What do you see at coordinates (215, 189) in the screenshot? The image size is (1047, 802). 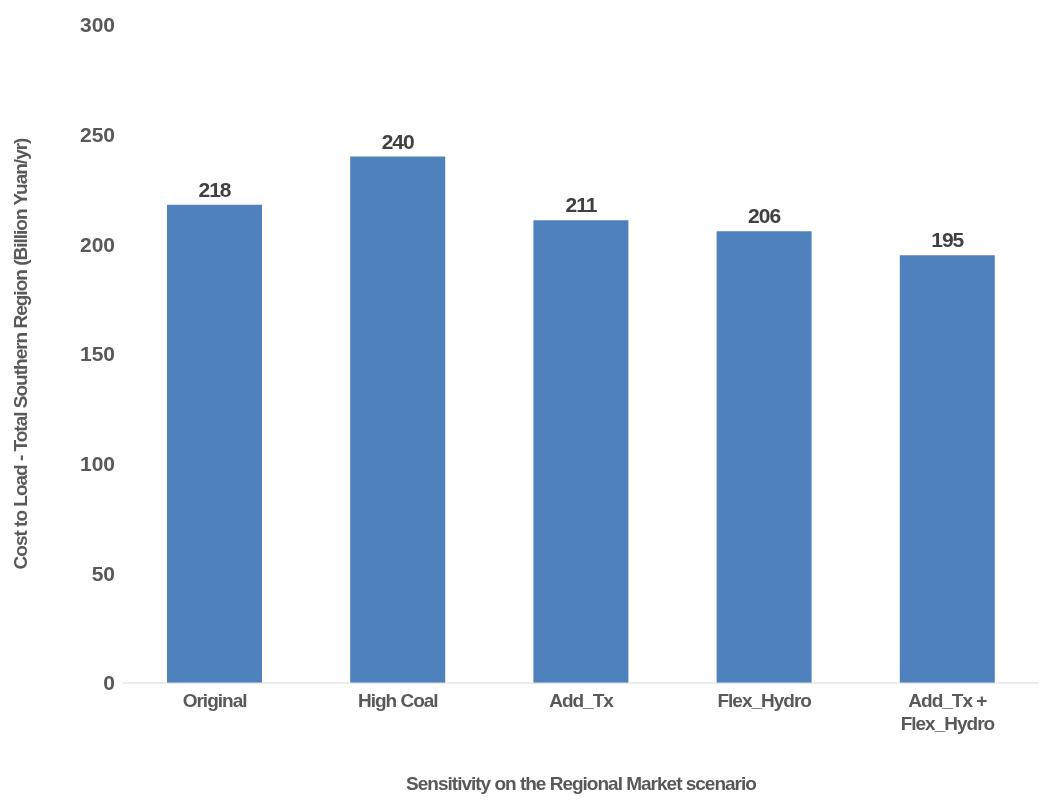 I see `data-label: 218` at bounding box center [215, 189].